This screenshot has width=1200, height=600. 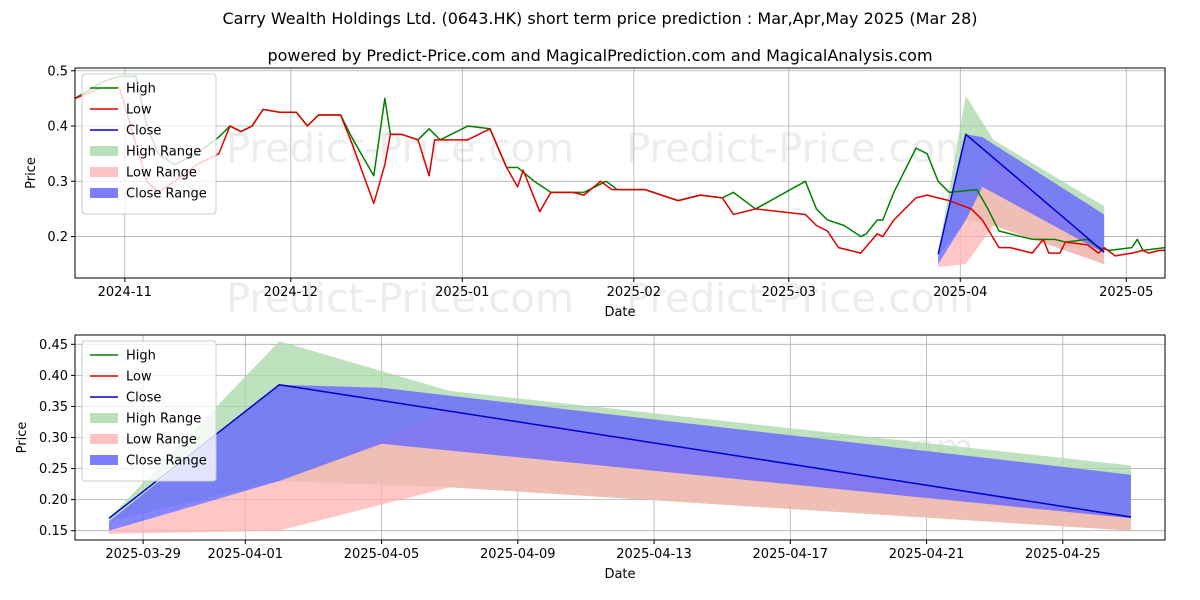 What do you see at coordinates (518, 554) in the screenshot?
I see `x-tick-label: 2025-04-09` at bounding box center [518, 554].